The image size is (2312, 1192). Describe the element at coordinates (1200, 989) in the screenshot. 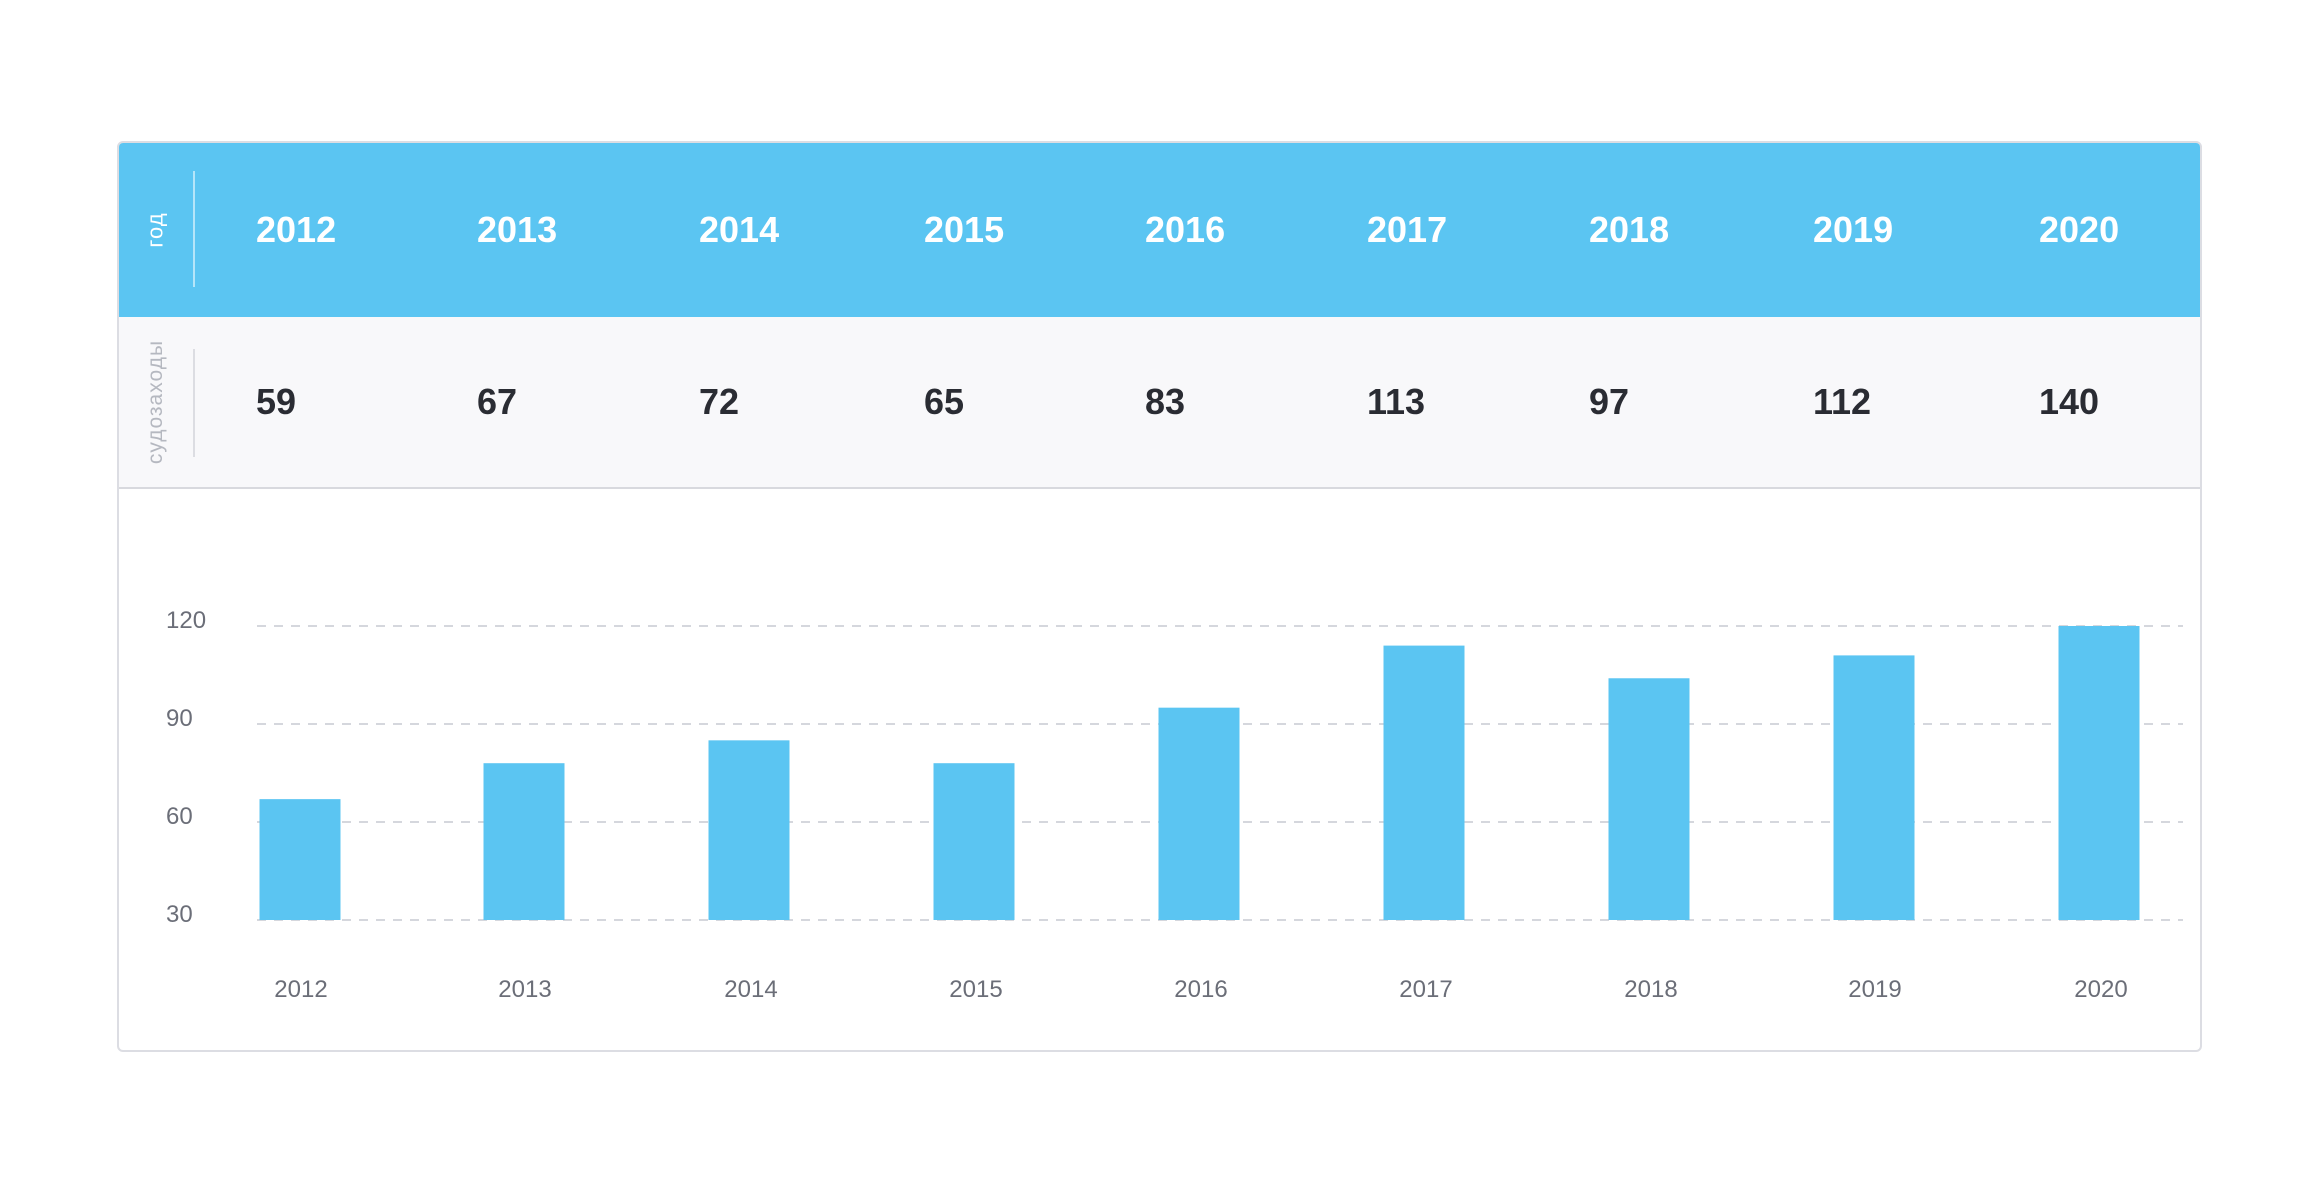

I see `x-tick-label: 2016` at that location.